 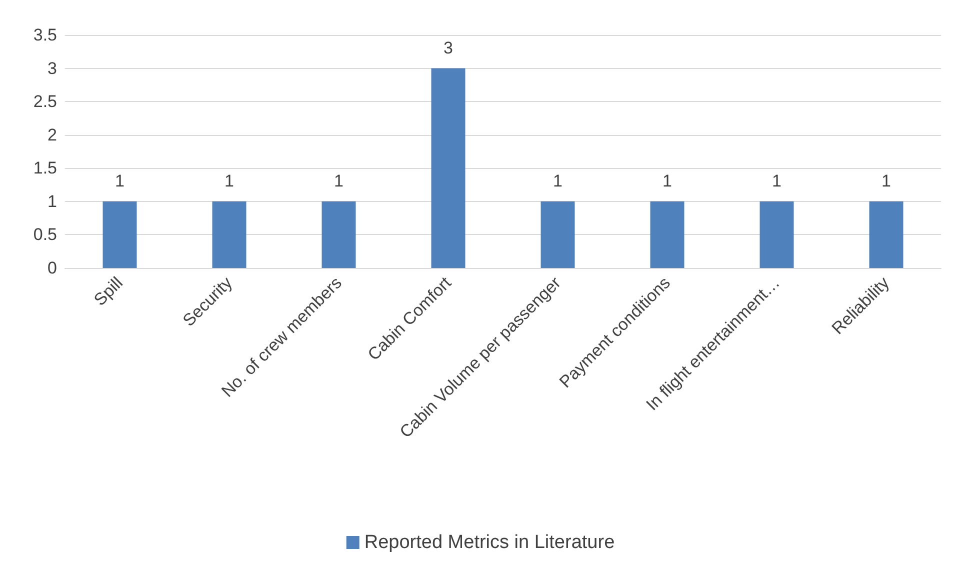 What do you see at coordinates (52, 268) in the screenshot?
I see `y-tick-label: 0` at bounding box center [52, 268].